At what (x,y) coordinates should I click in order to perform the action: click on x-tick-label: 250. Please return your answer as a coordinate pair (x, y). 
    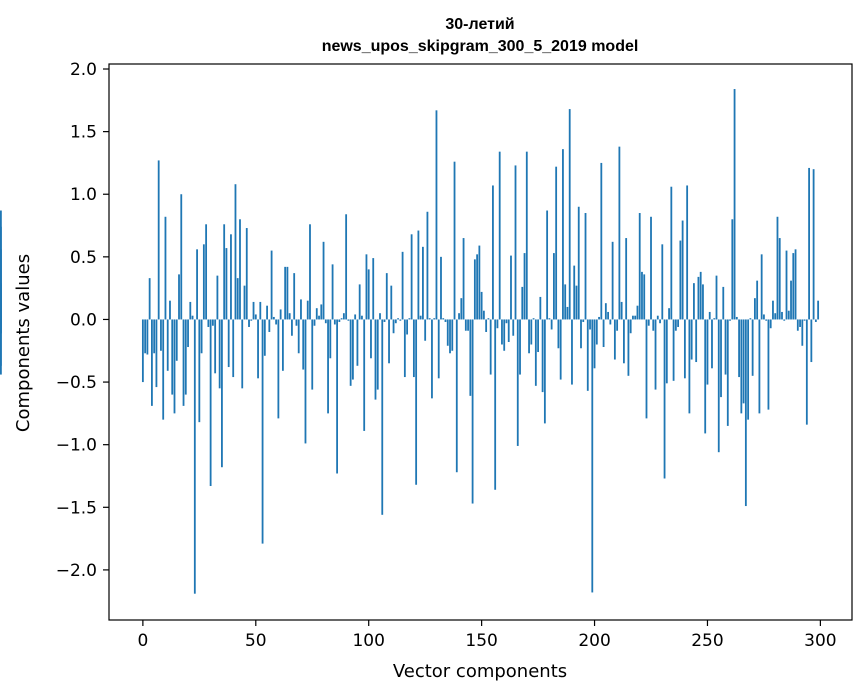
    Looking at the image, I should click on (707, 641).